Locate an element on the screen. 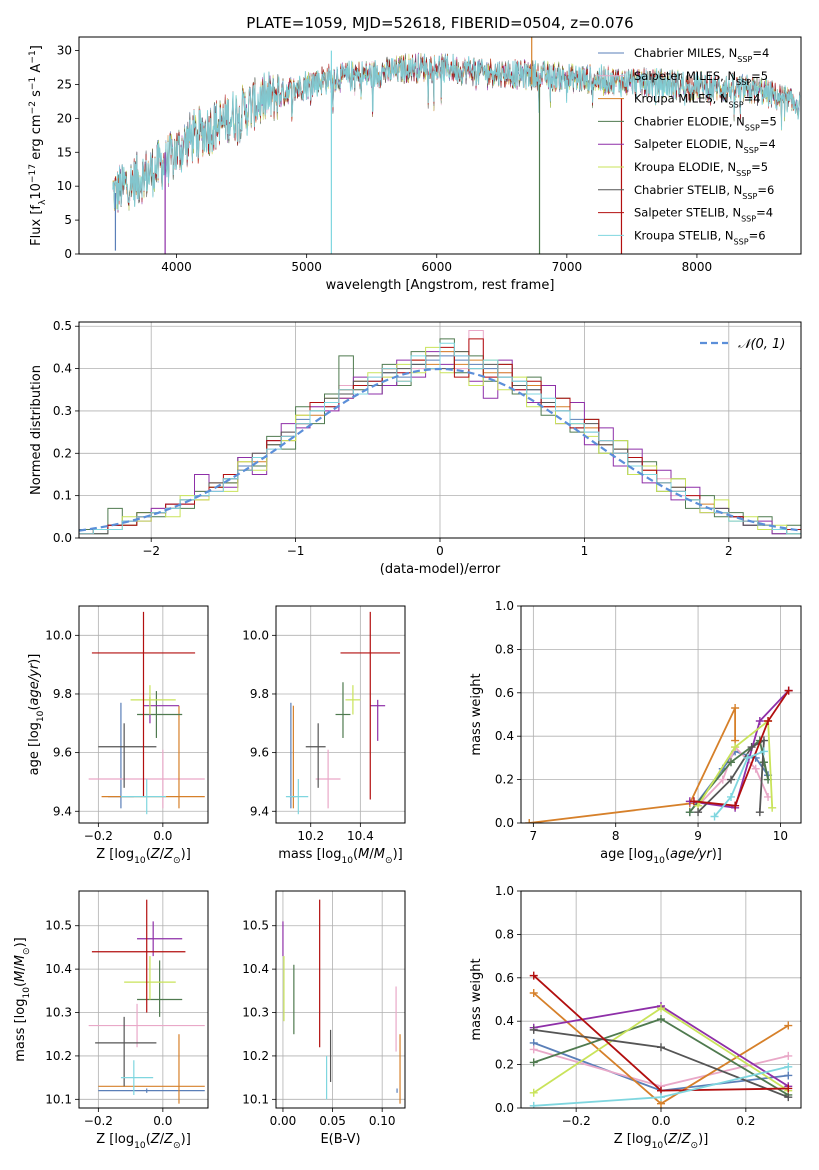  x-axis-label: age [log10(age/yr)] is located at coordinates (661, 856).